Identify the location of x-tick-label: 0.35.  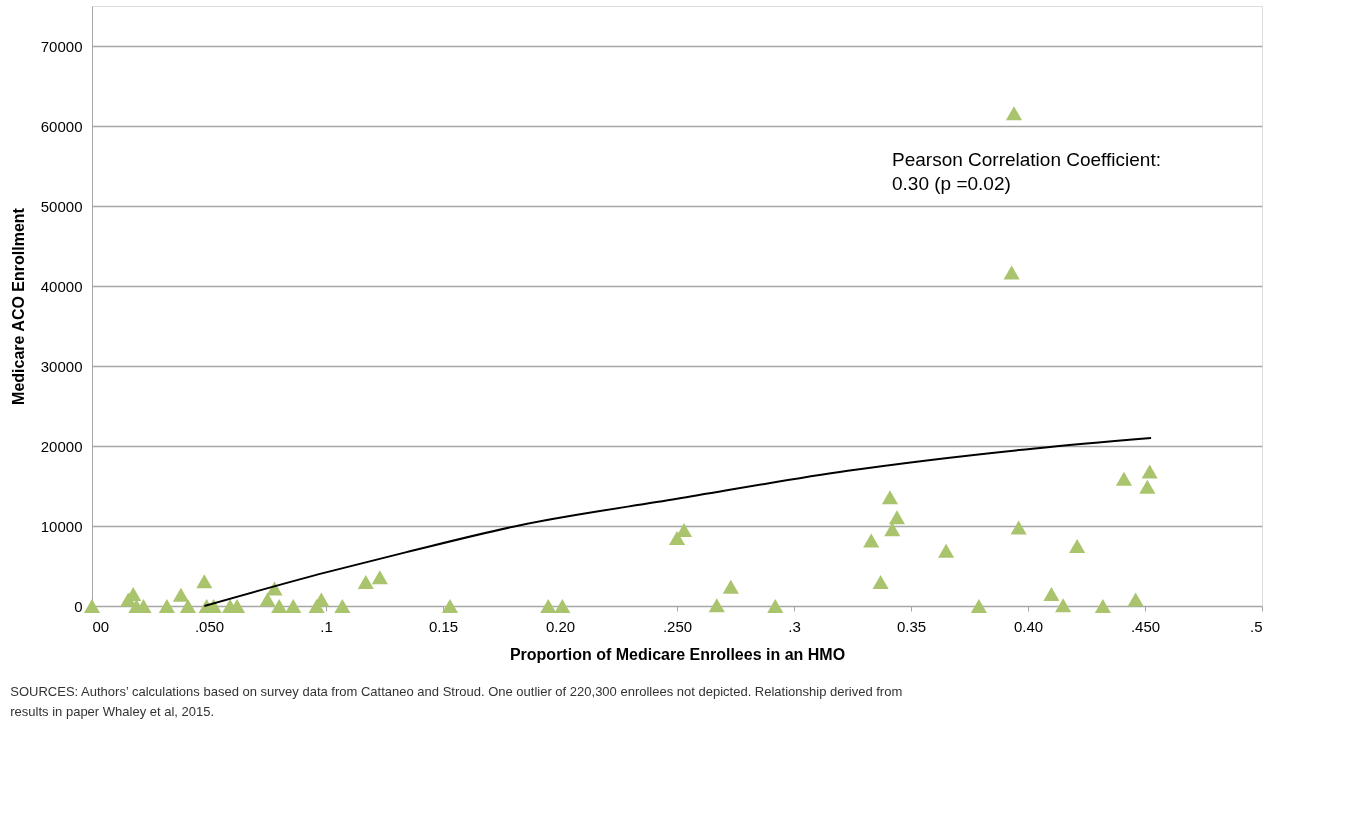
(911, 626).